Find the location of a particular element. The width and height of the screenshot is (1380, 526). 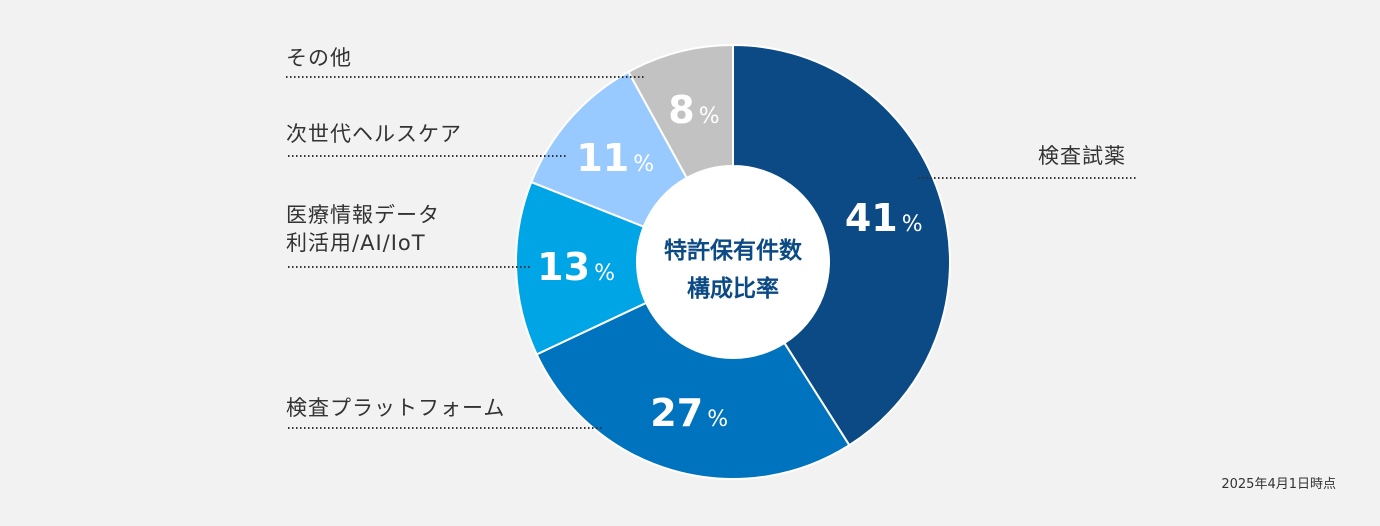

slice-value-label: 11% is located at coordinates (615, 158).